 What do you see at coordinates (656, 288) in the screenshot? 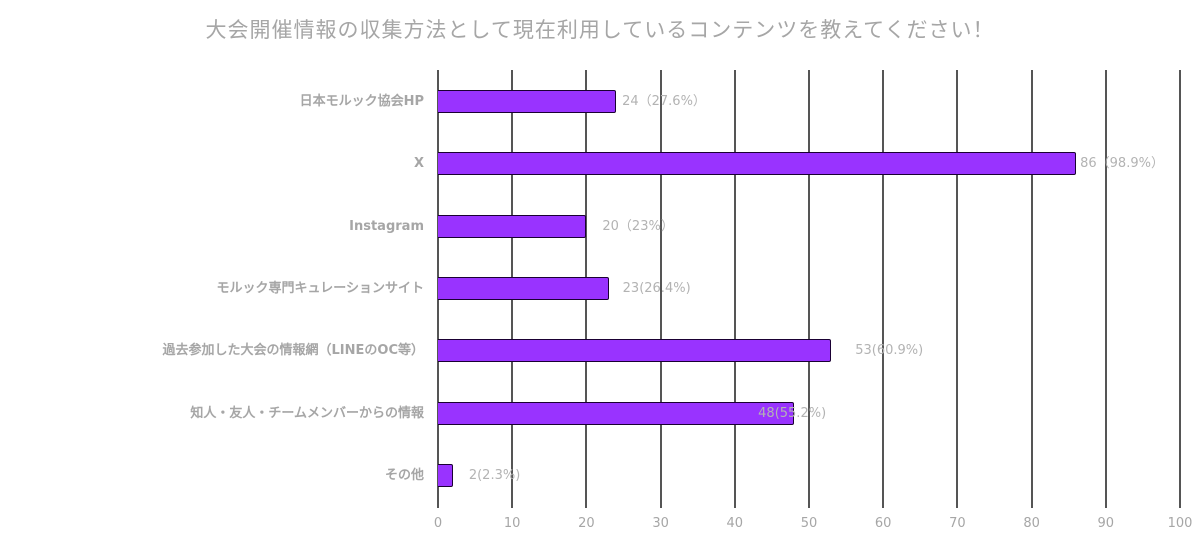
I see `data-label: 23(26.4%)` at bounding box center [656, 288].